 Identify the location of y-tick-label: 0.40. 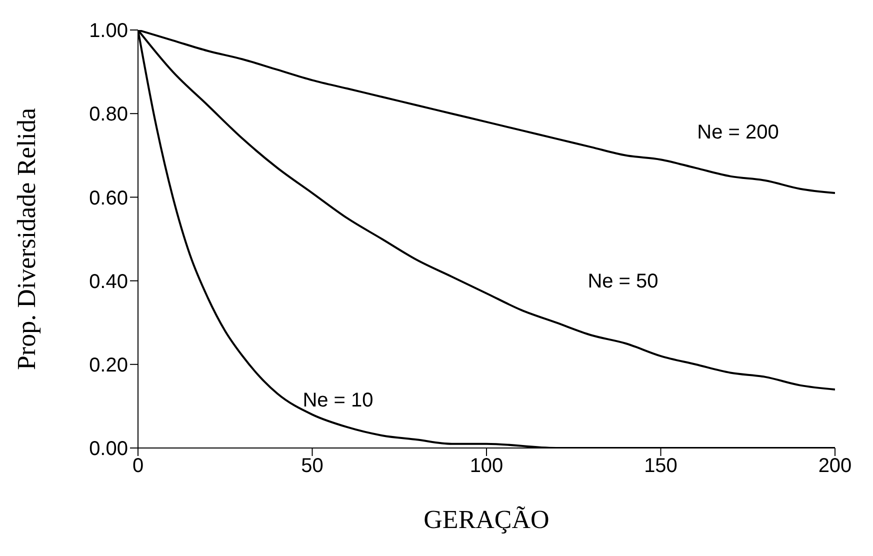
(108, 281).